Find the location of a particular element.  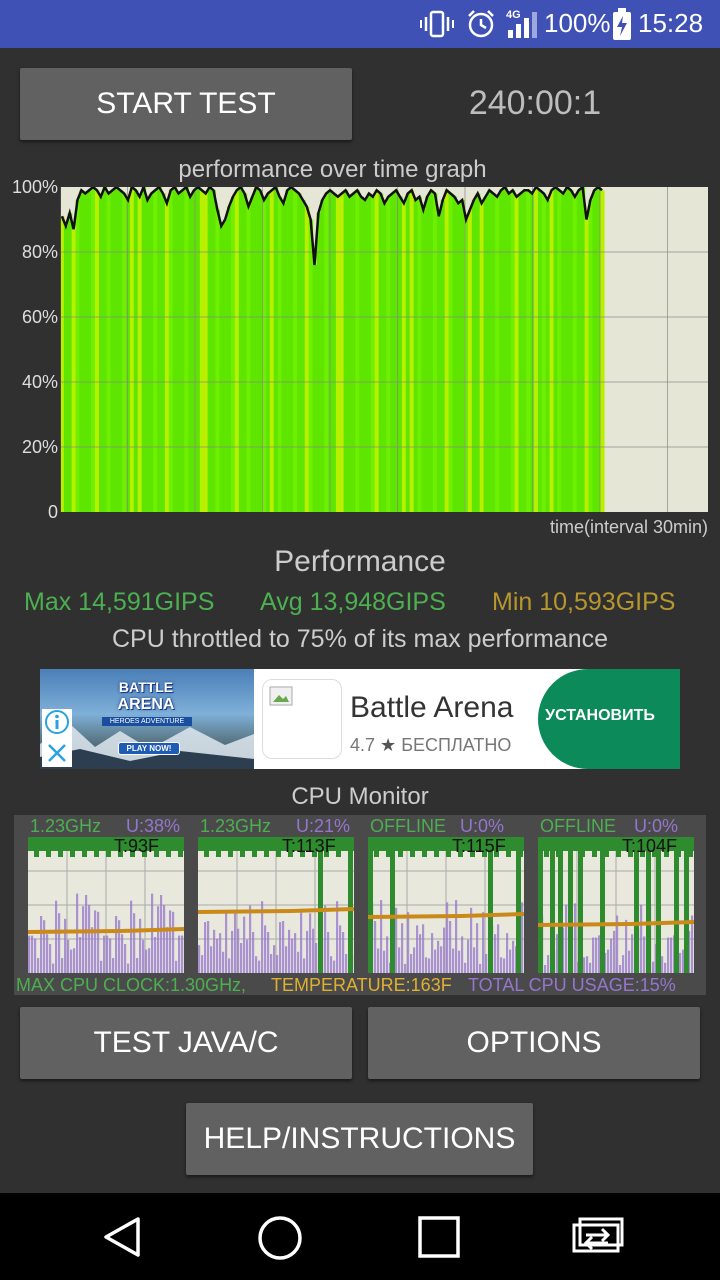

ad-app-icon is located at coordinates (302, 719).